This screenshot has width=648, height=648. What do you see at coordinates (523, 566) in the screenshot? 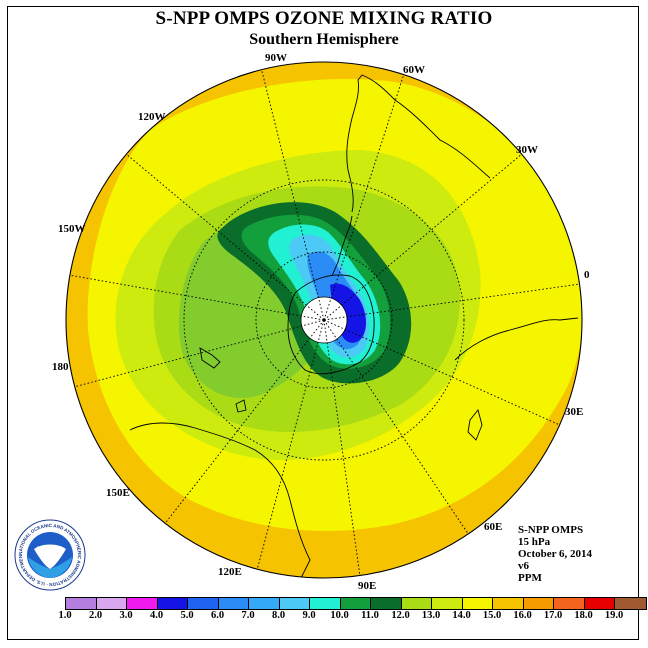
I see `info-version: v6` at bounding box center [523, 566].